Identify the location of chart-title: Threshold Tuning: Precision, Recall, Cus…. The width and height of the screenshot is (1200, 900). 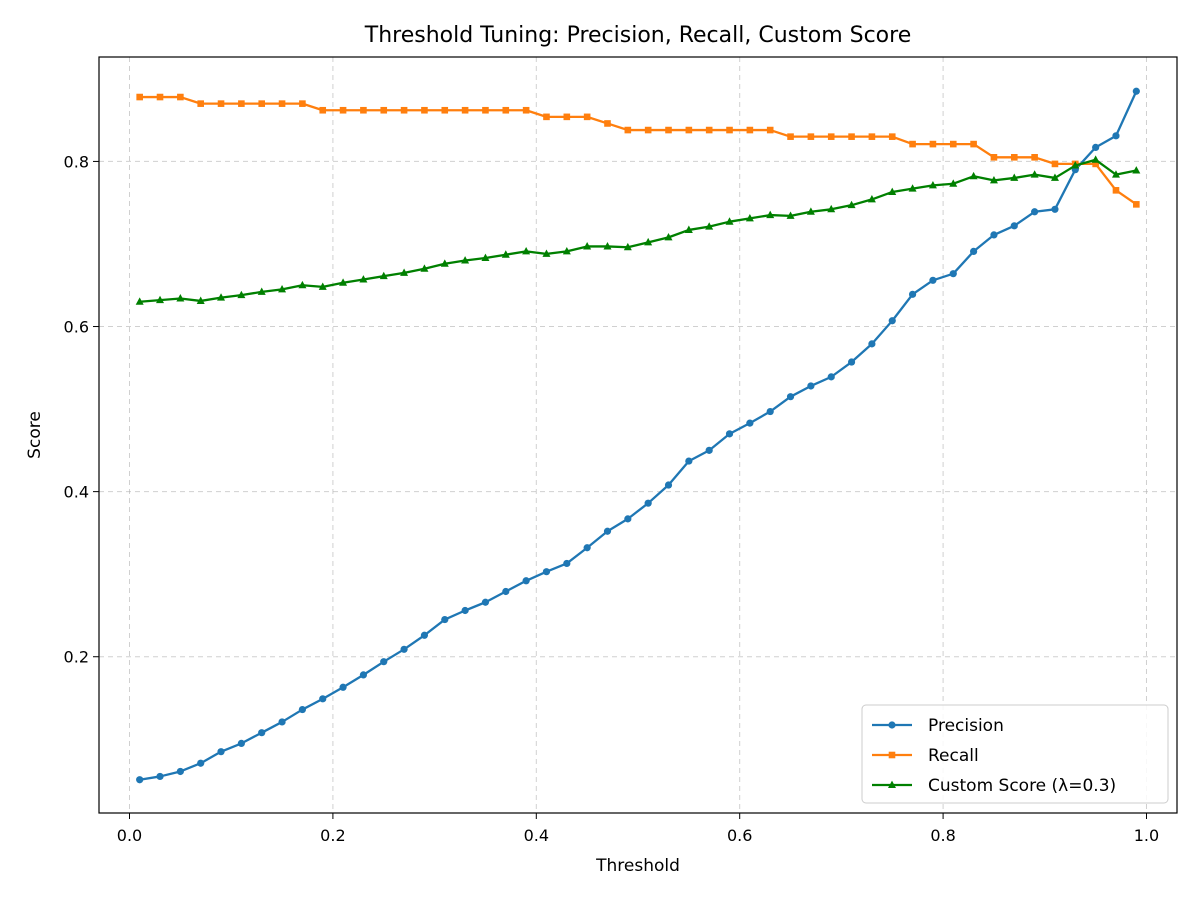
(638, 35).